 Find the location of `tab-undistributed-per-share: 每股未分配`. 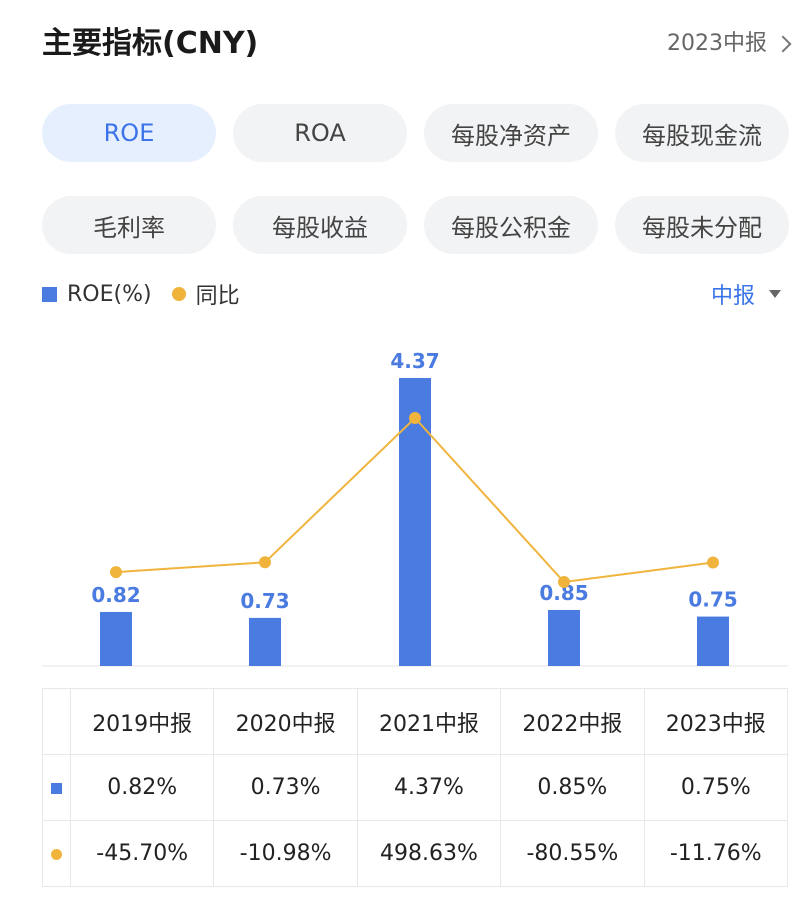

tab-undistributed-per-share: 每股未分配 is located at coordinates (702, 225).